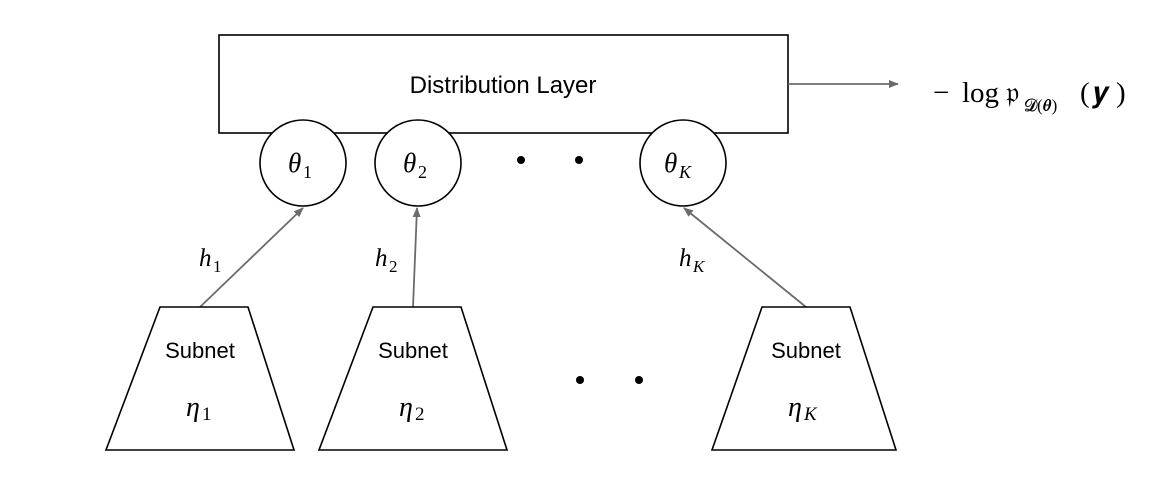  What do you see at coordinates (941, 93) in the screenshot?
I see `output-minus: −` at bounding box center [941, 93].